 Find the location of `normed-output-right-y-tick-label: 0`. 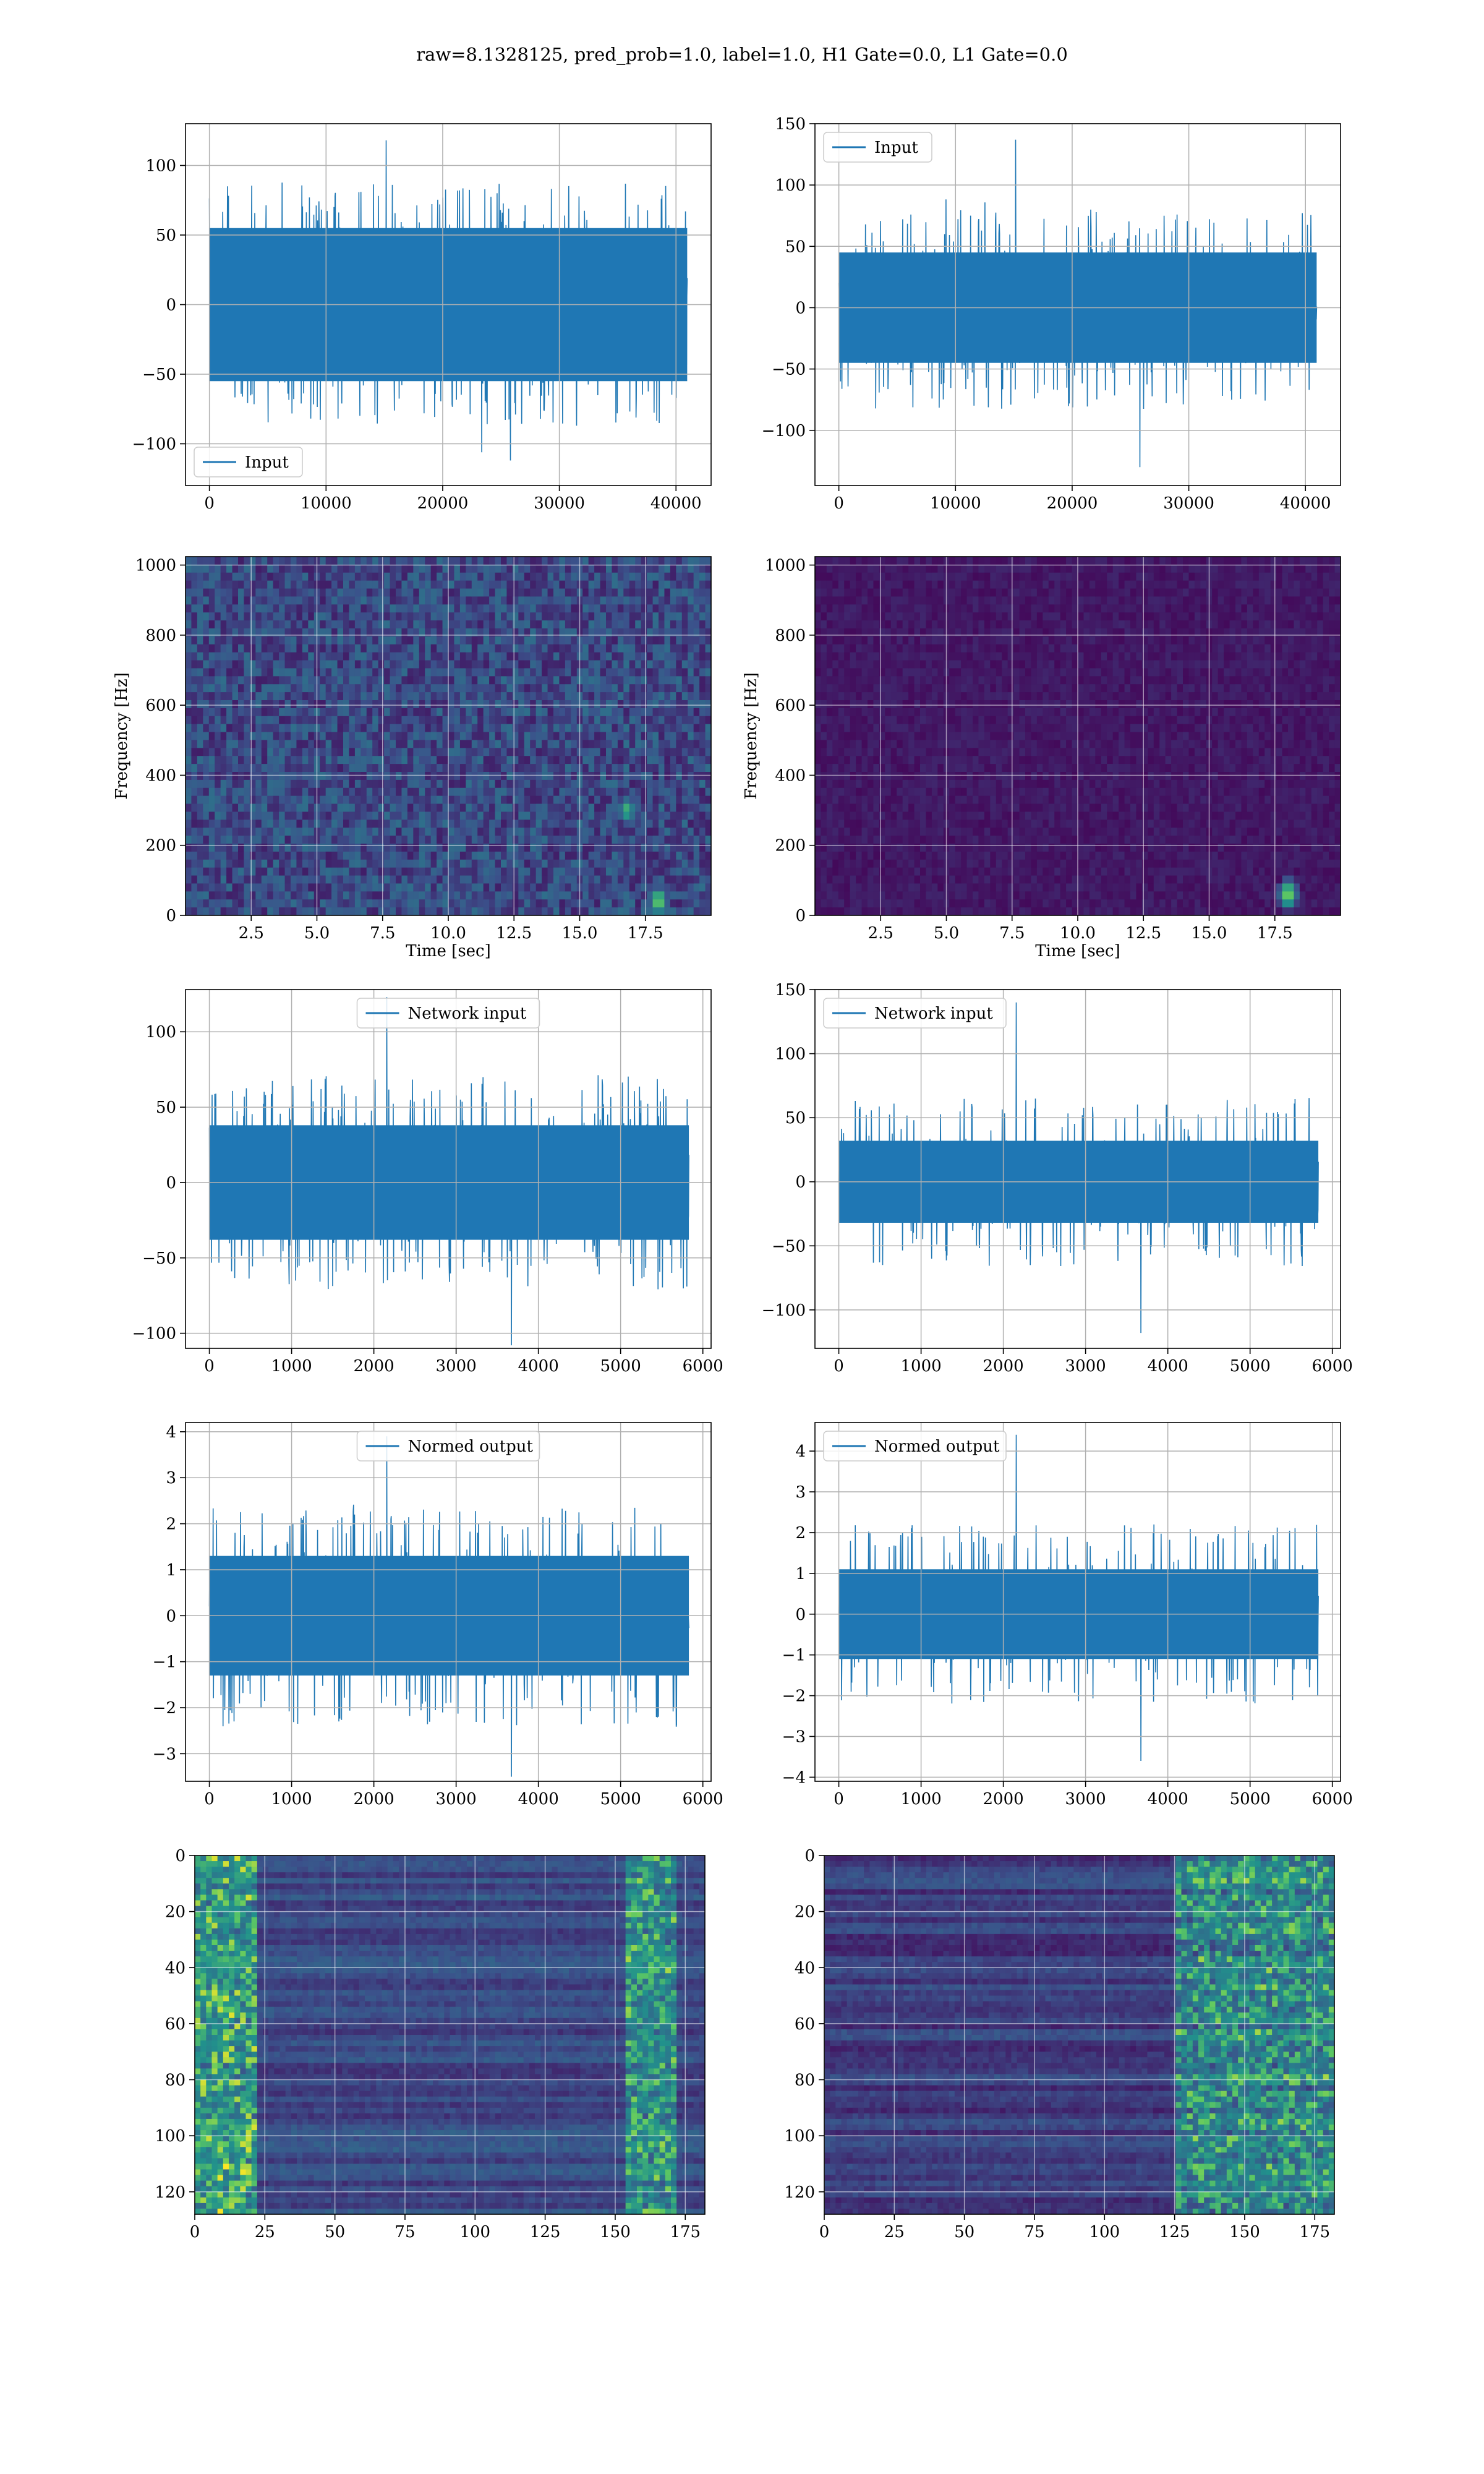

normed-output-right-y-tick-label: 0 is located at coordinates (800, 1615).